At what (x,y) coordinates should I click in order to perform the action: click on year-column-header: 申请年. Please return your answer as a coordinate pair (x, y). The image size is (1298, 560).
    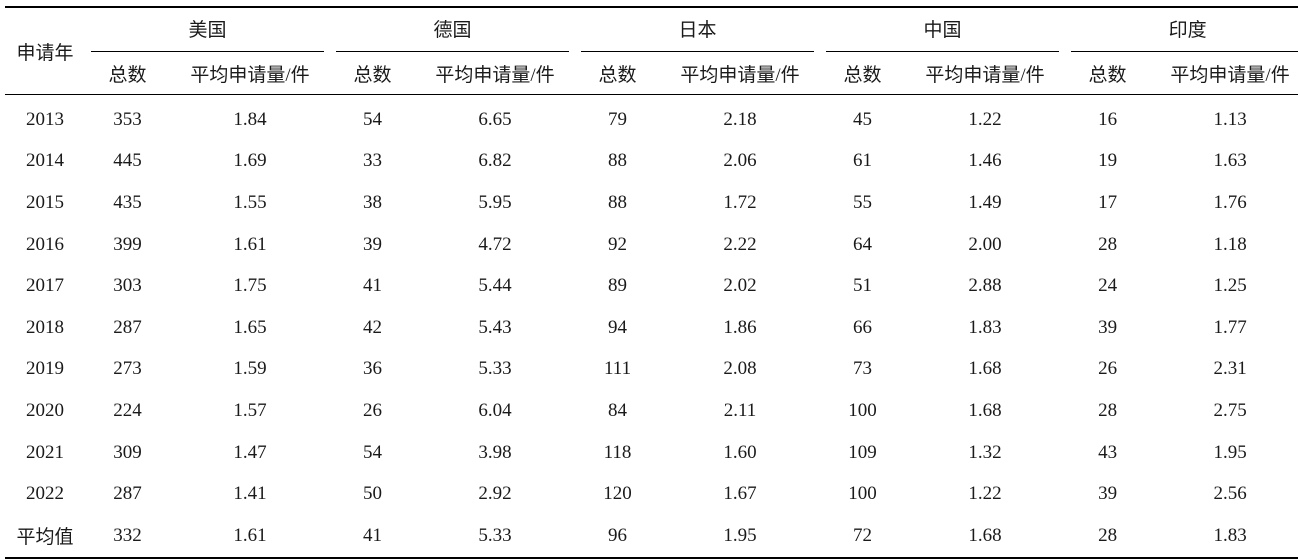
    Looking at the image, I should click on (45, 50).